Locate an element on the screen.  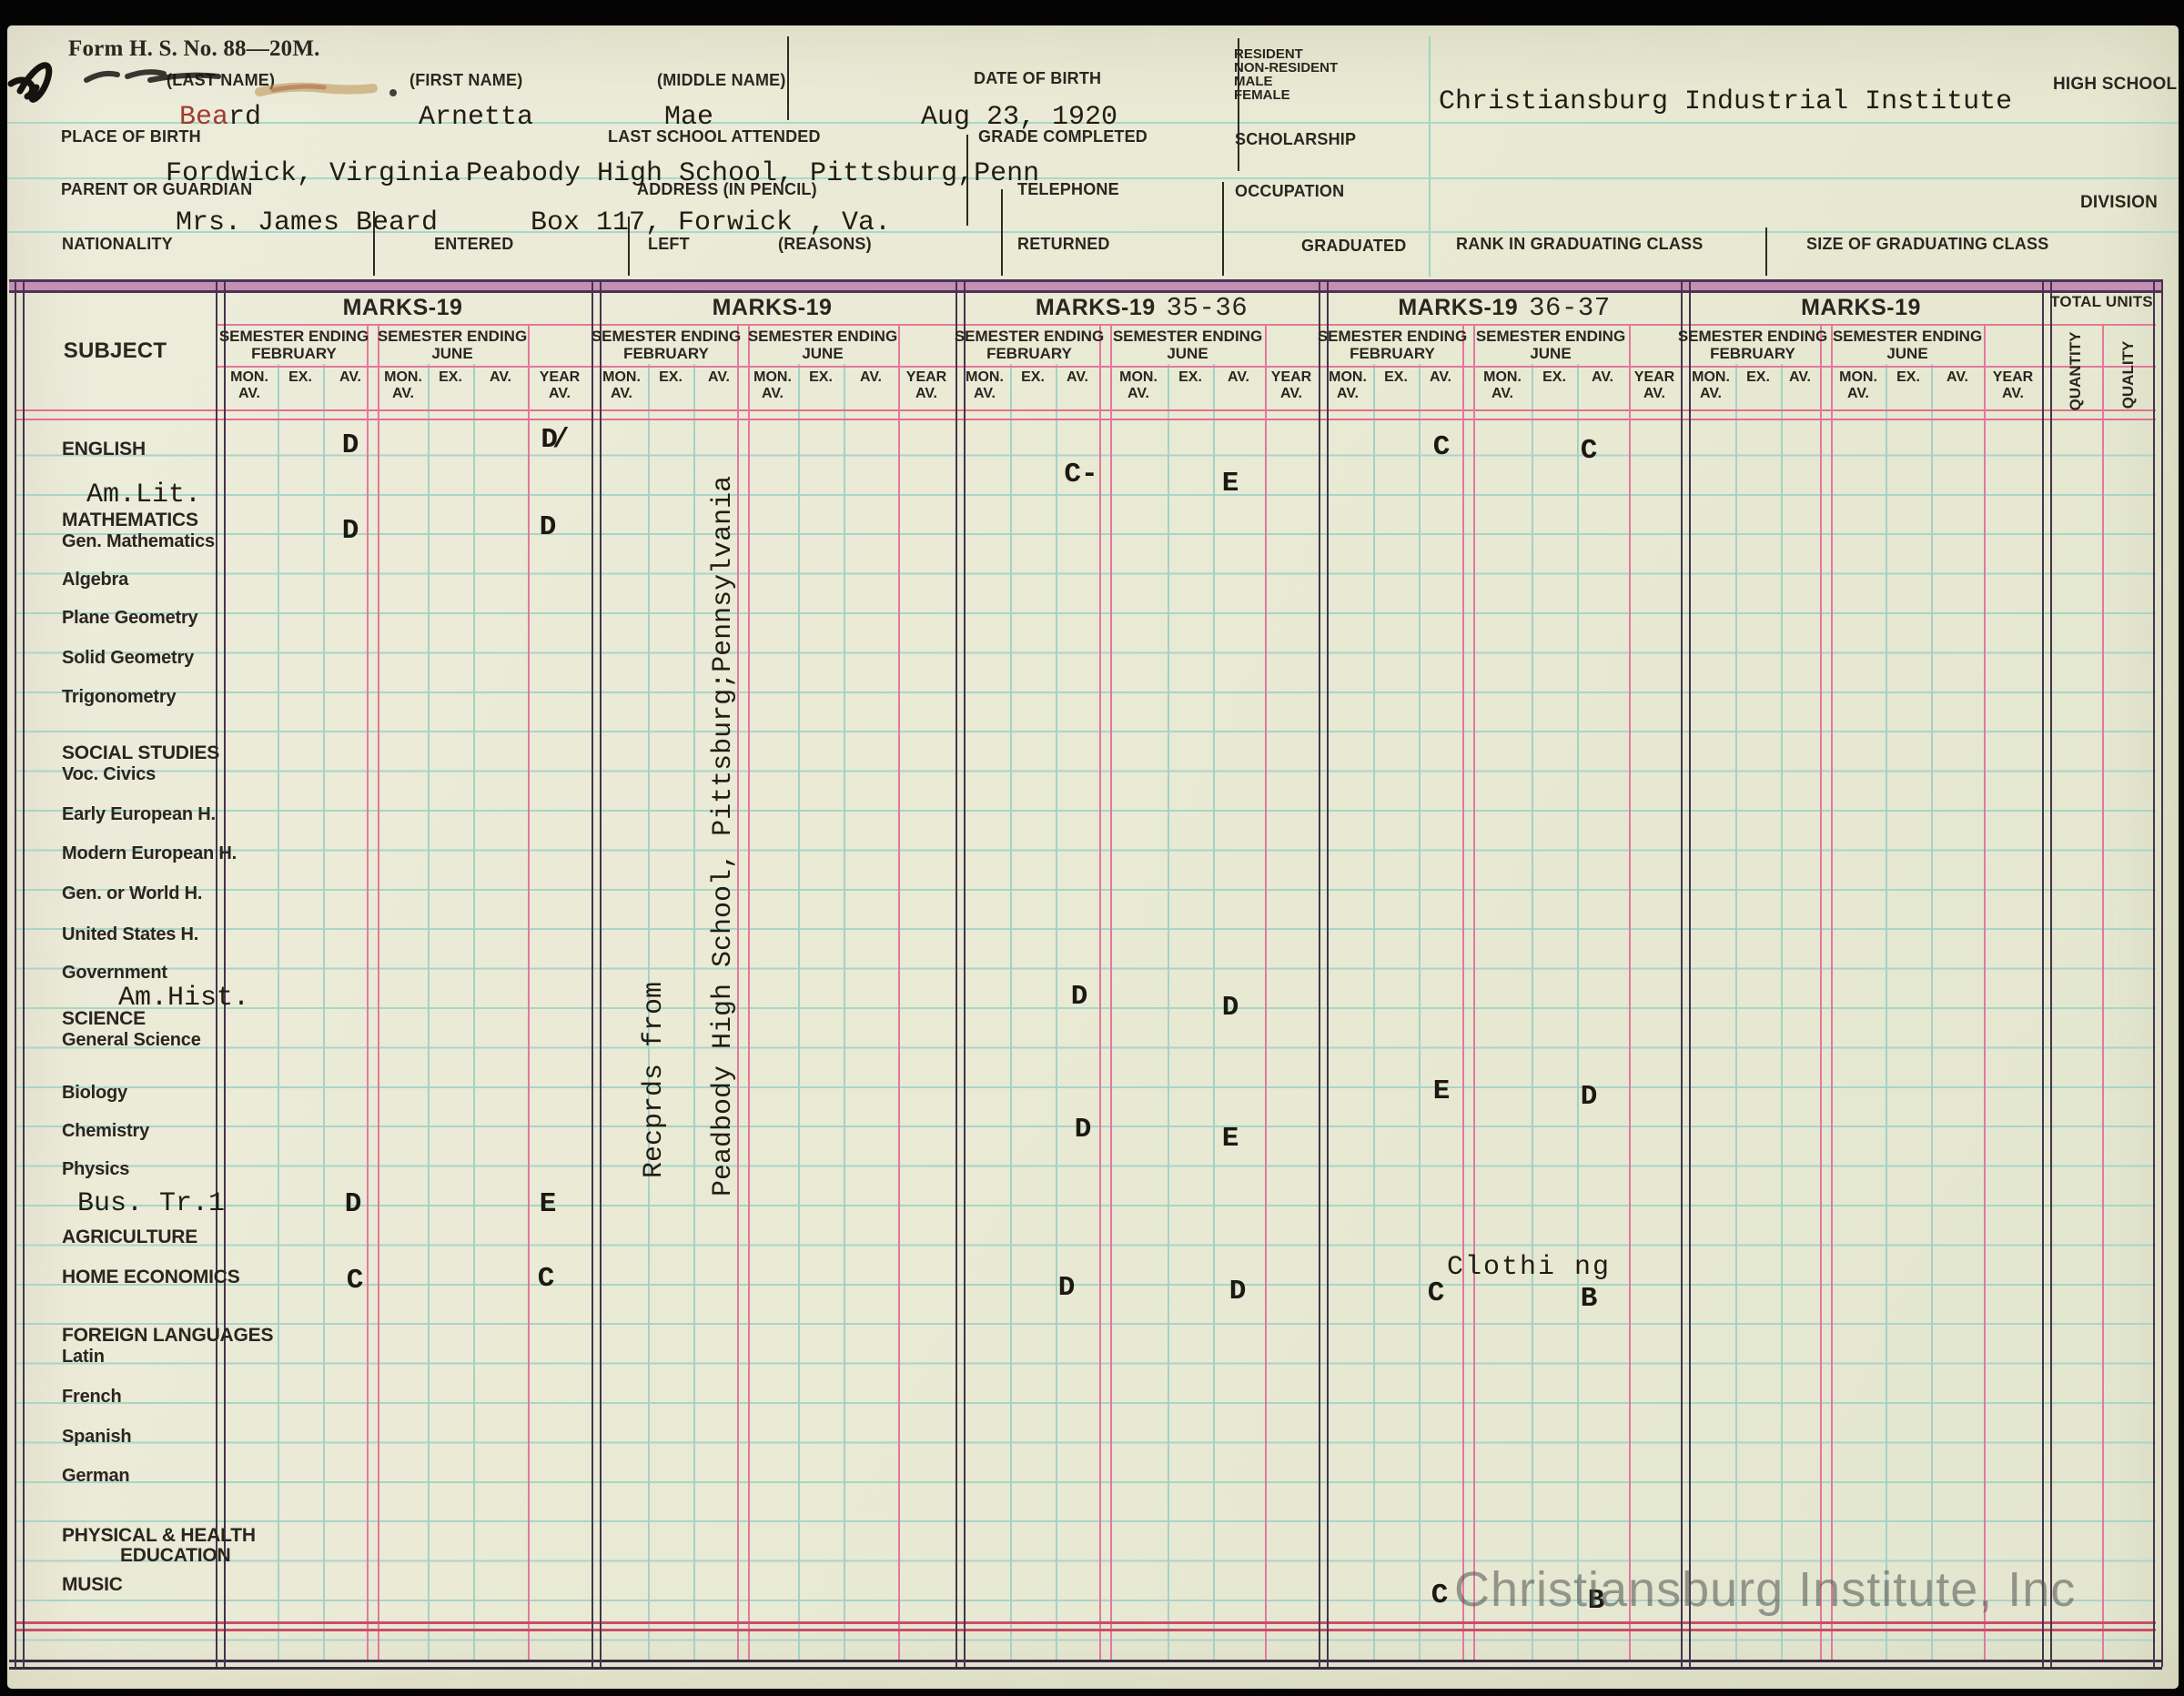
first-name-value: Arnetta is located at coordinates (477, 117).